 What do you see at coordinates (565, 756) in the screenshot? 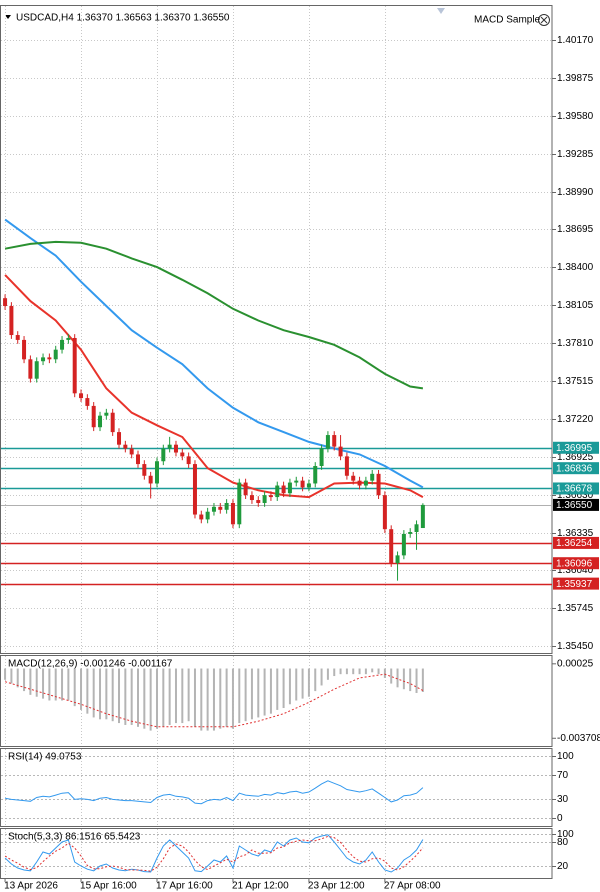
I see `y-tick-label: 100` at bounding box center [565, 756].